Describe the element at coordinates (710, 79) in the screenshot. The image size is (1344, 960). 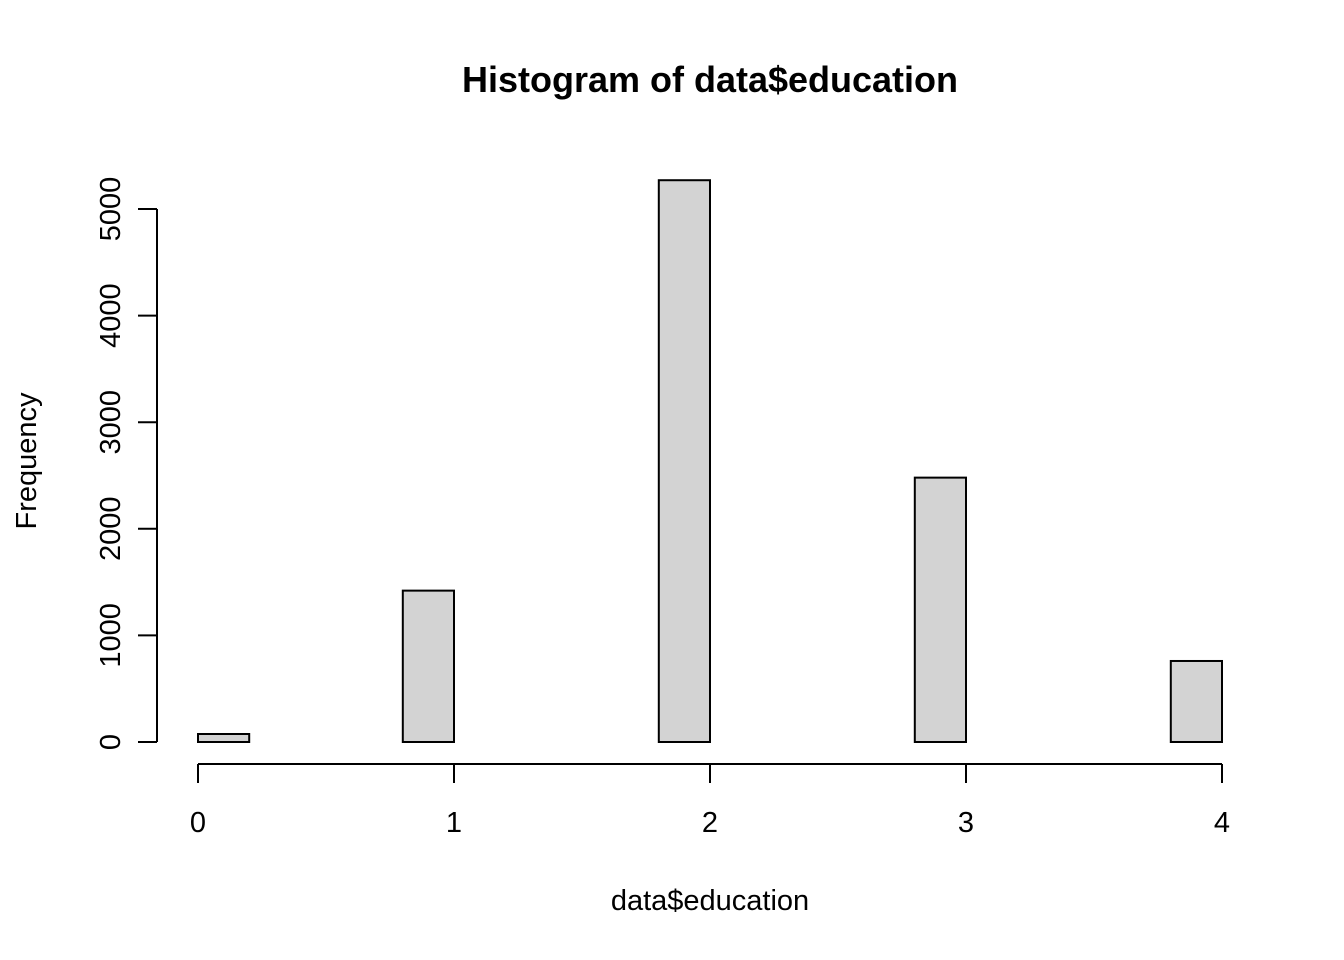
I see `chart-title: Histogram of data$education` at that location.